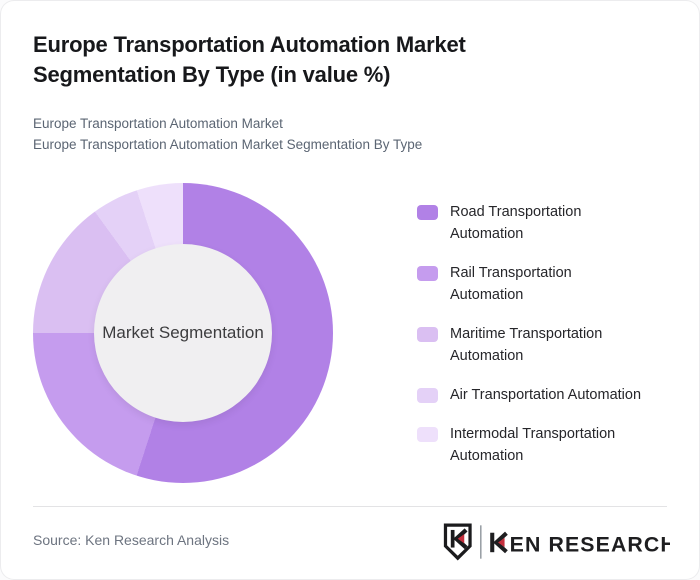 This screenshot has width=700, height=580. Describe the element at coordinates (511, 284) in the screenshot. I see `legend-label: Rail Transportation Automation` at that location.